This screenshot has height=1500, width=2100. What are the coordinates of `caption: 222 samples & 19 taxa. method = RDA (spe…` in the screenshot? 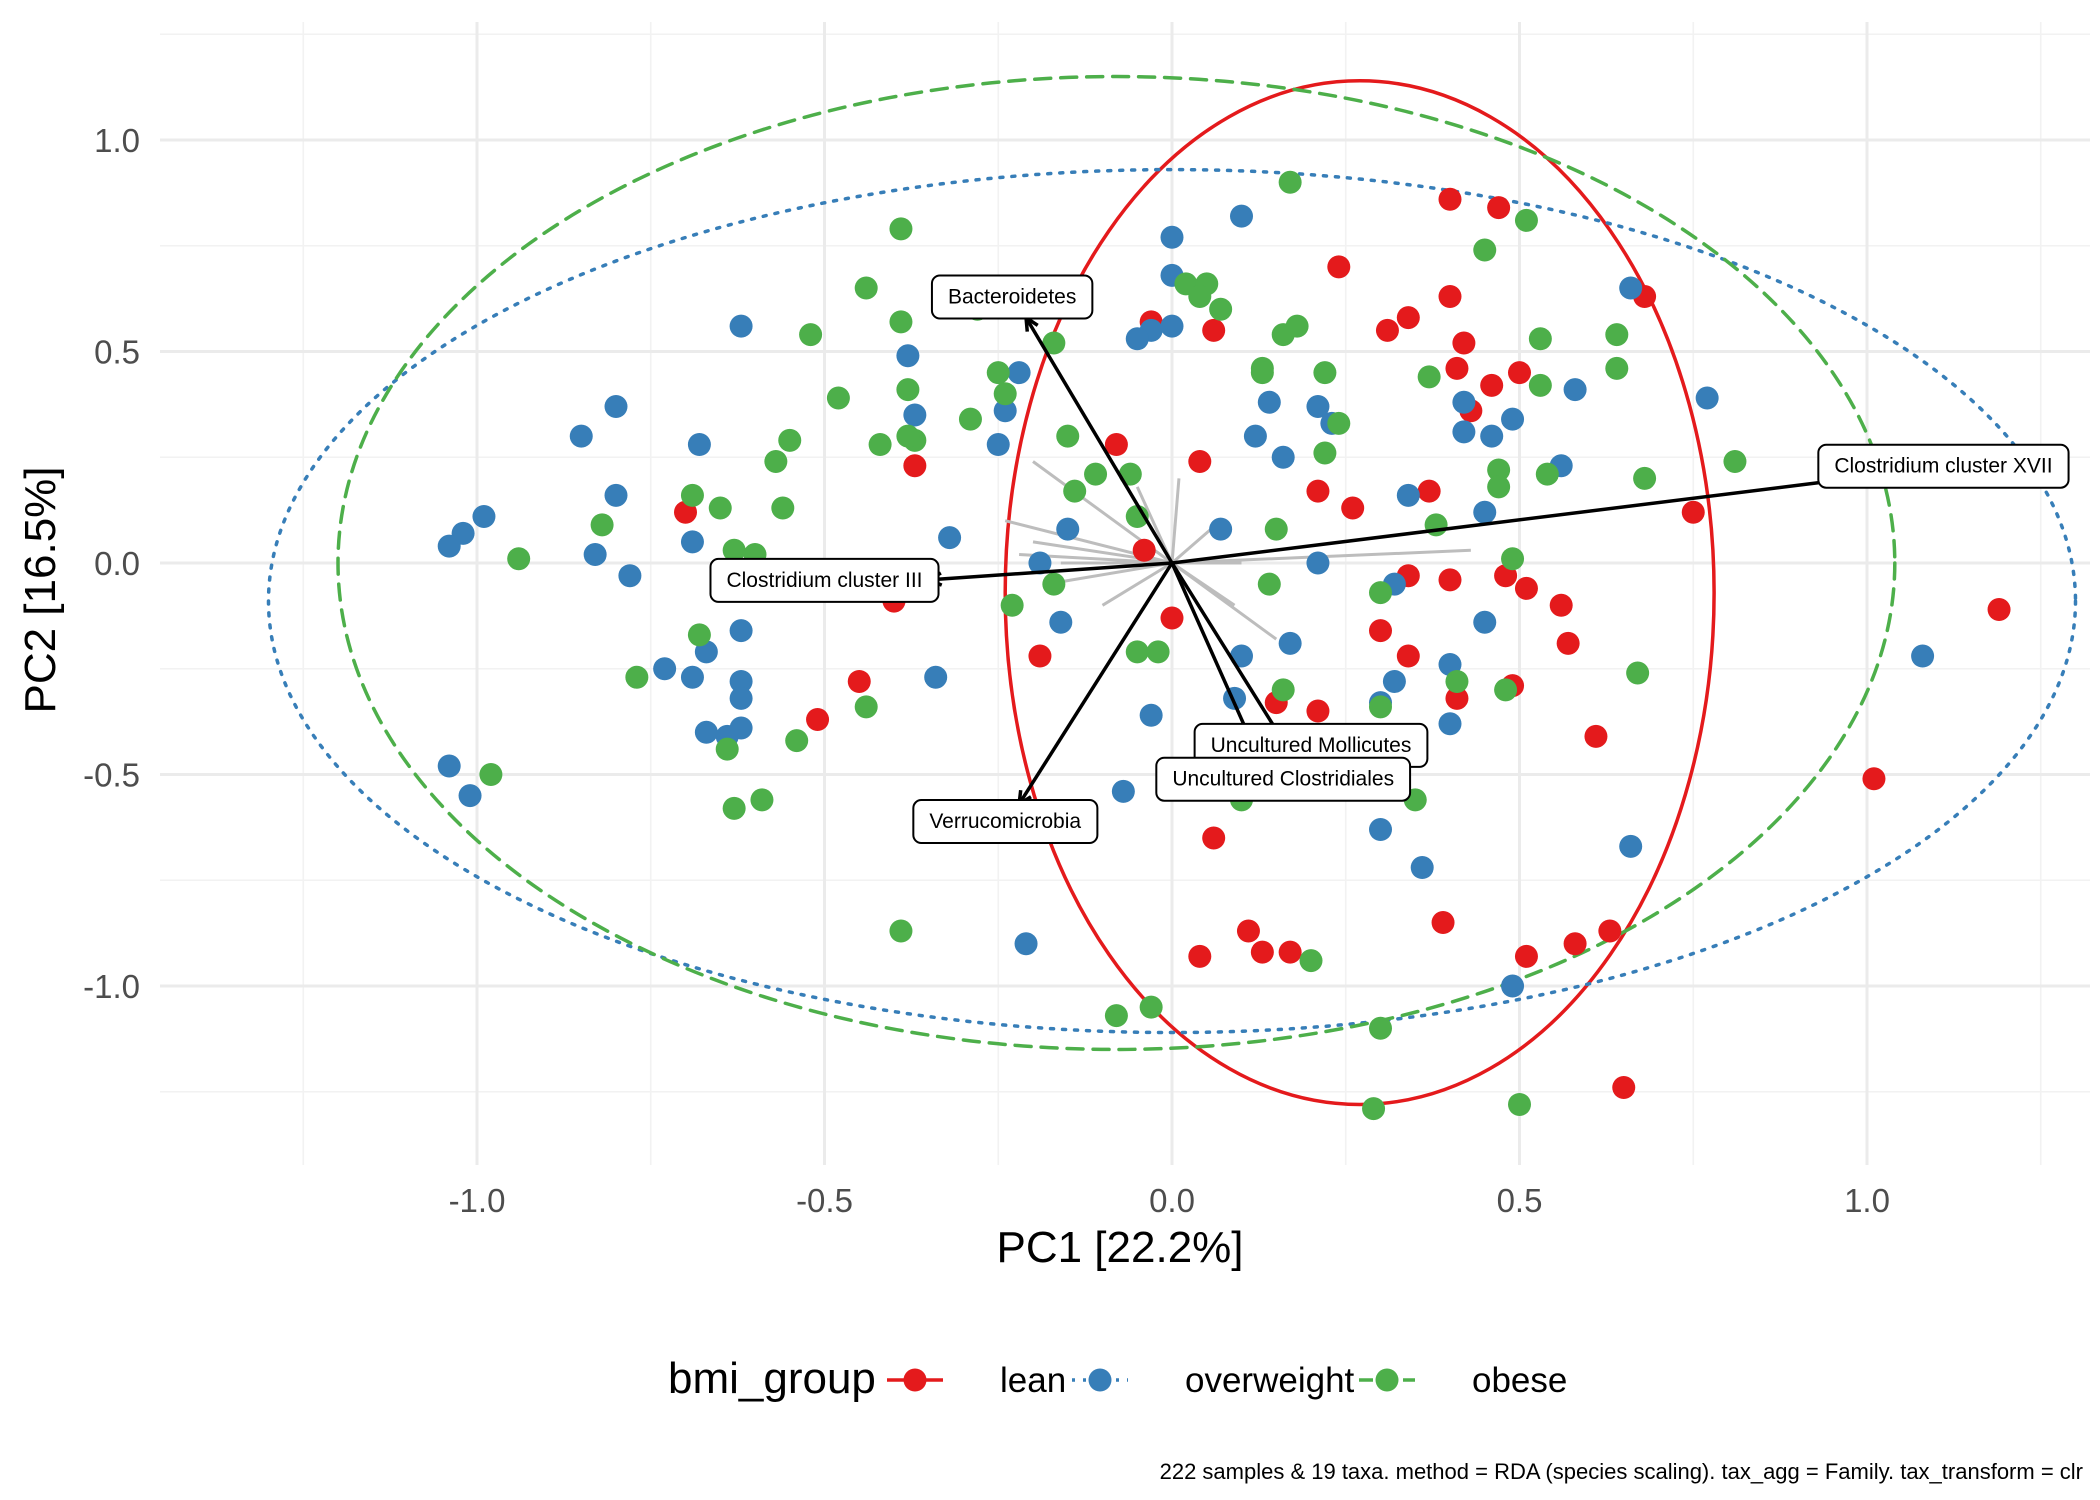 It's located at (1621, 1471).